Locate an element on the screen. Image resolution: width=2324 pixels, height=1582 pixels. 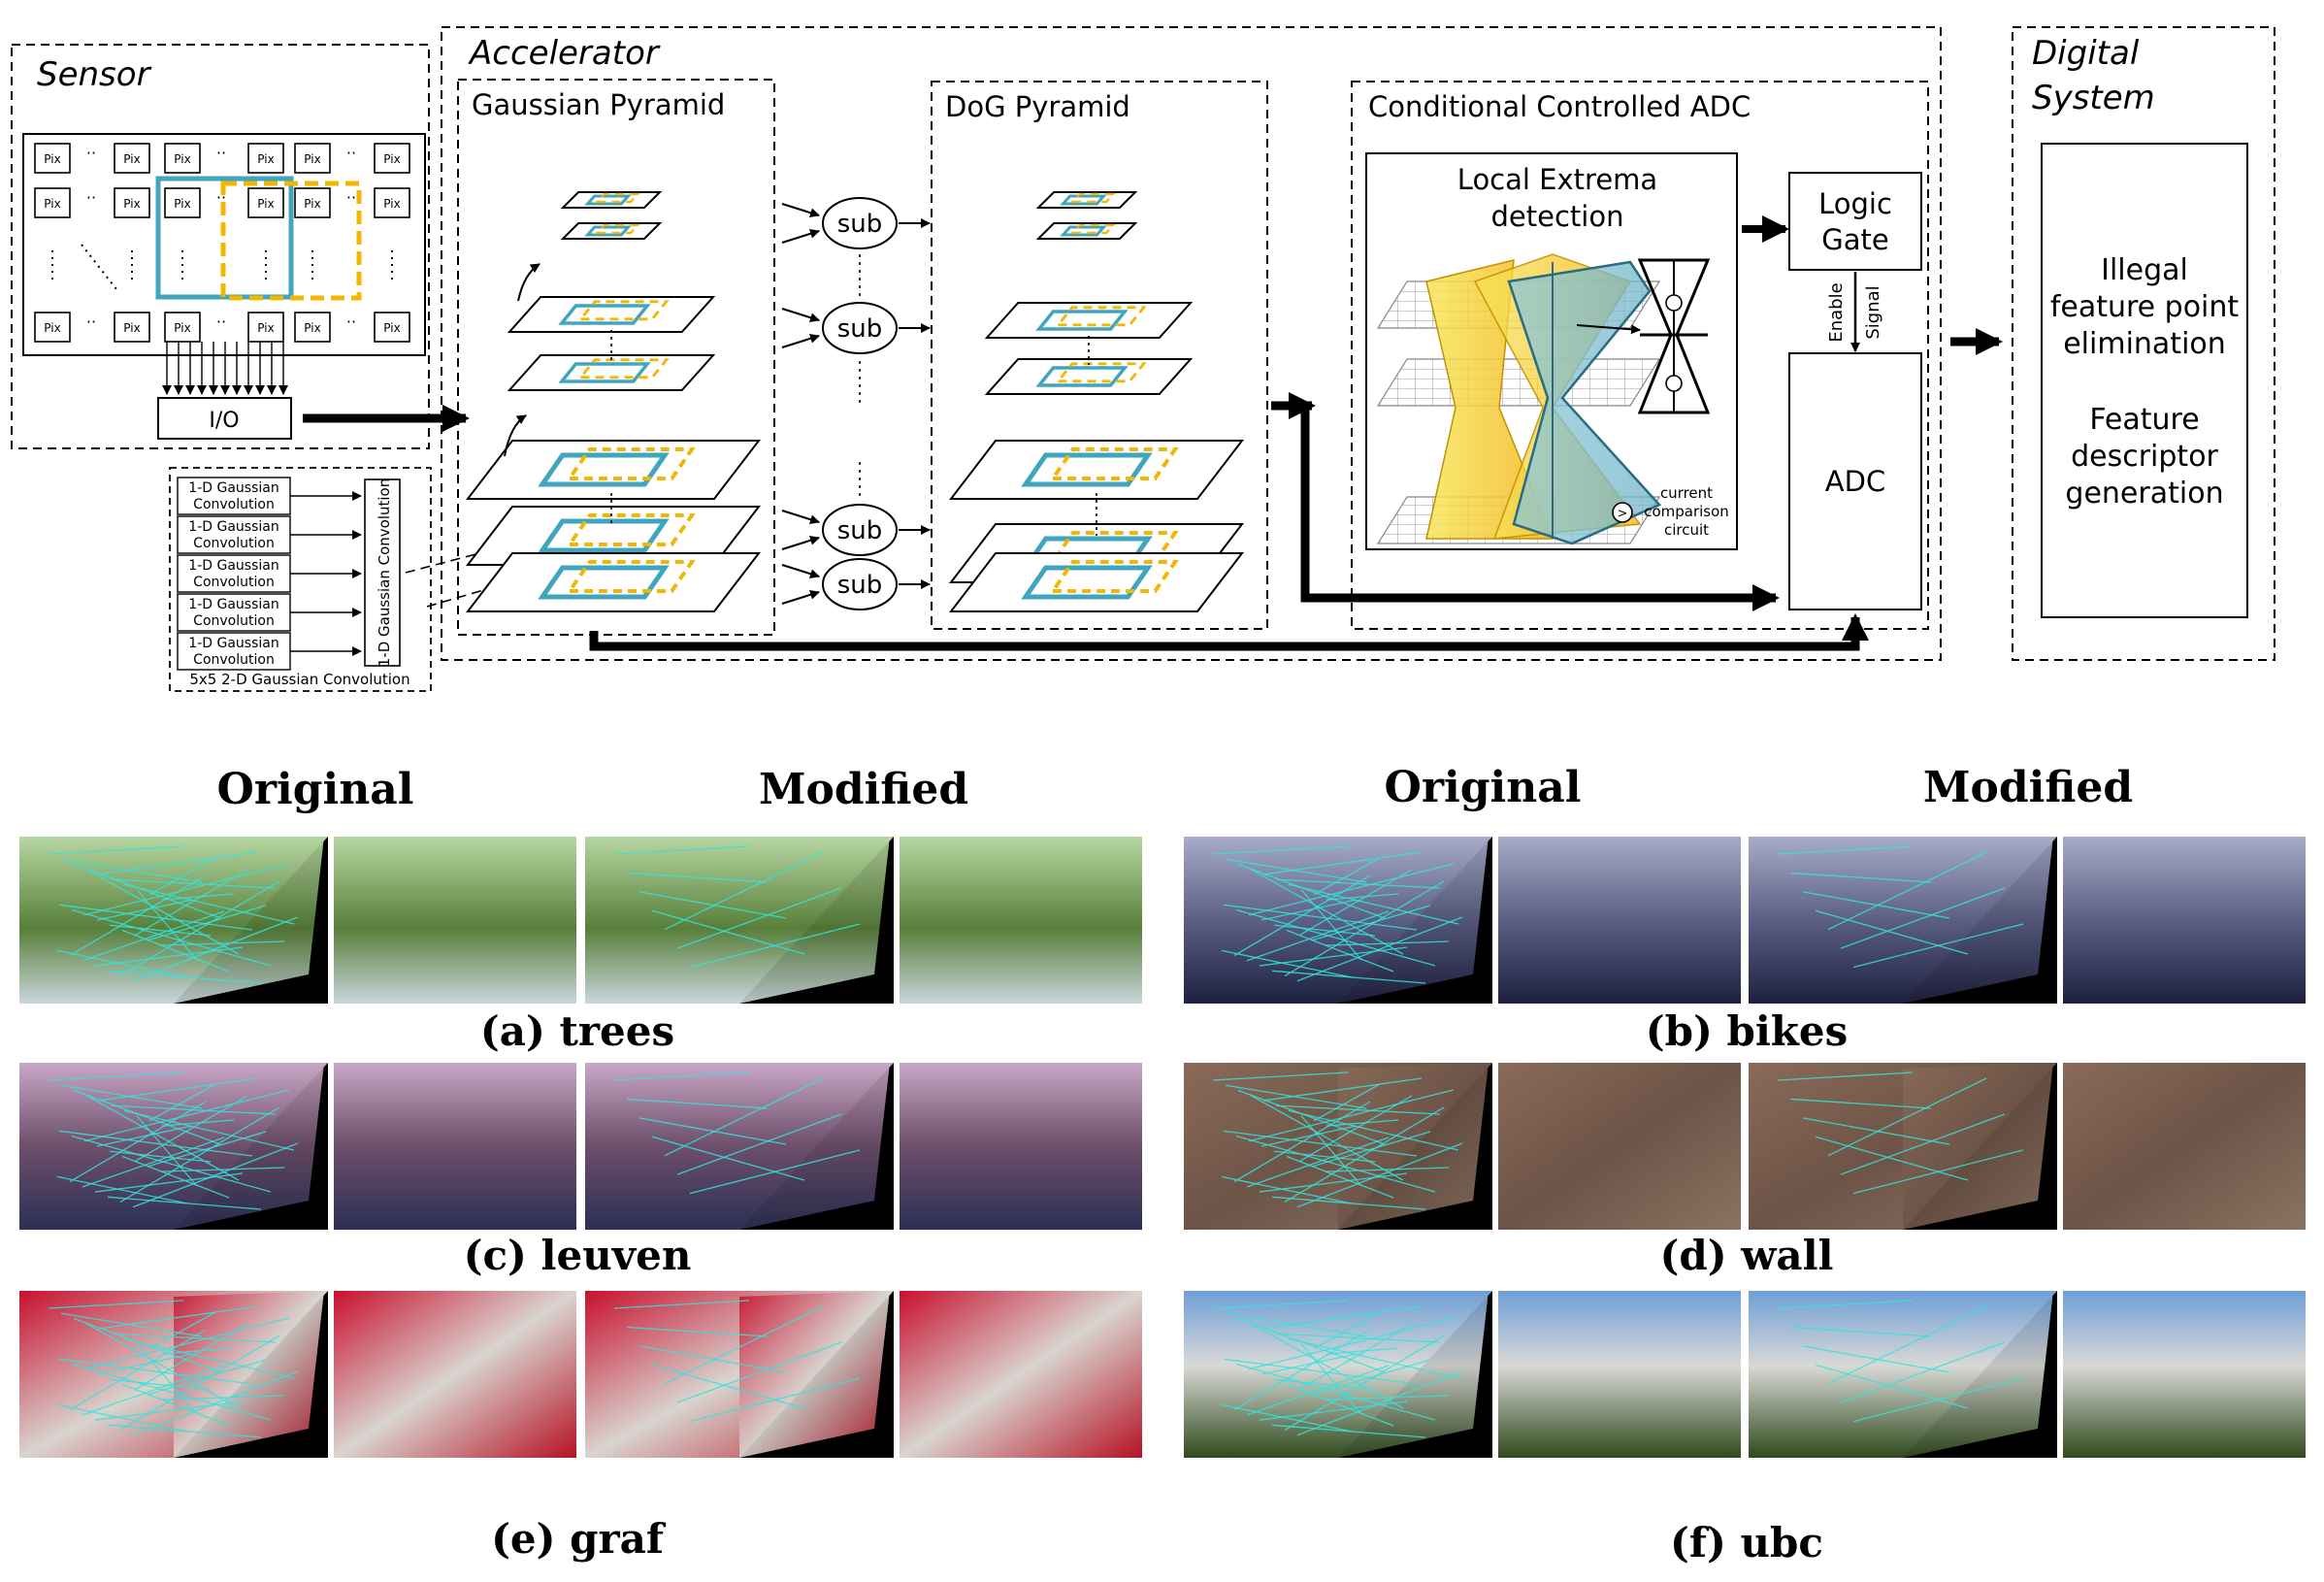
dog-pyramid-title: DoG Pyramid is located at coordinates (1037, 106).